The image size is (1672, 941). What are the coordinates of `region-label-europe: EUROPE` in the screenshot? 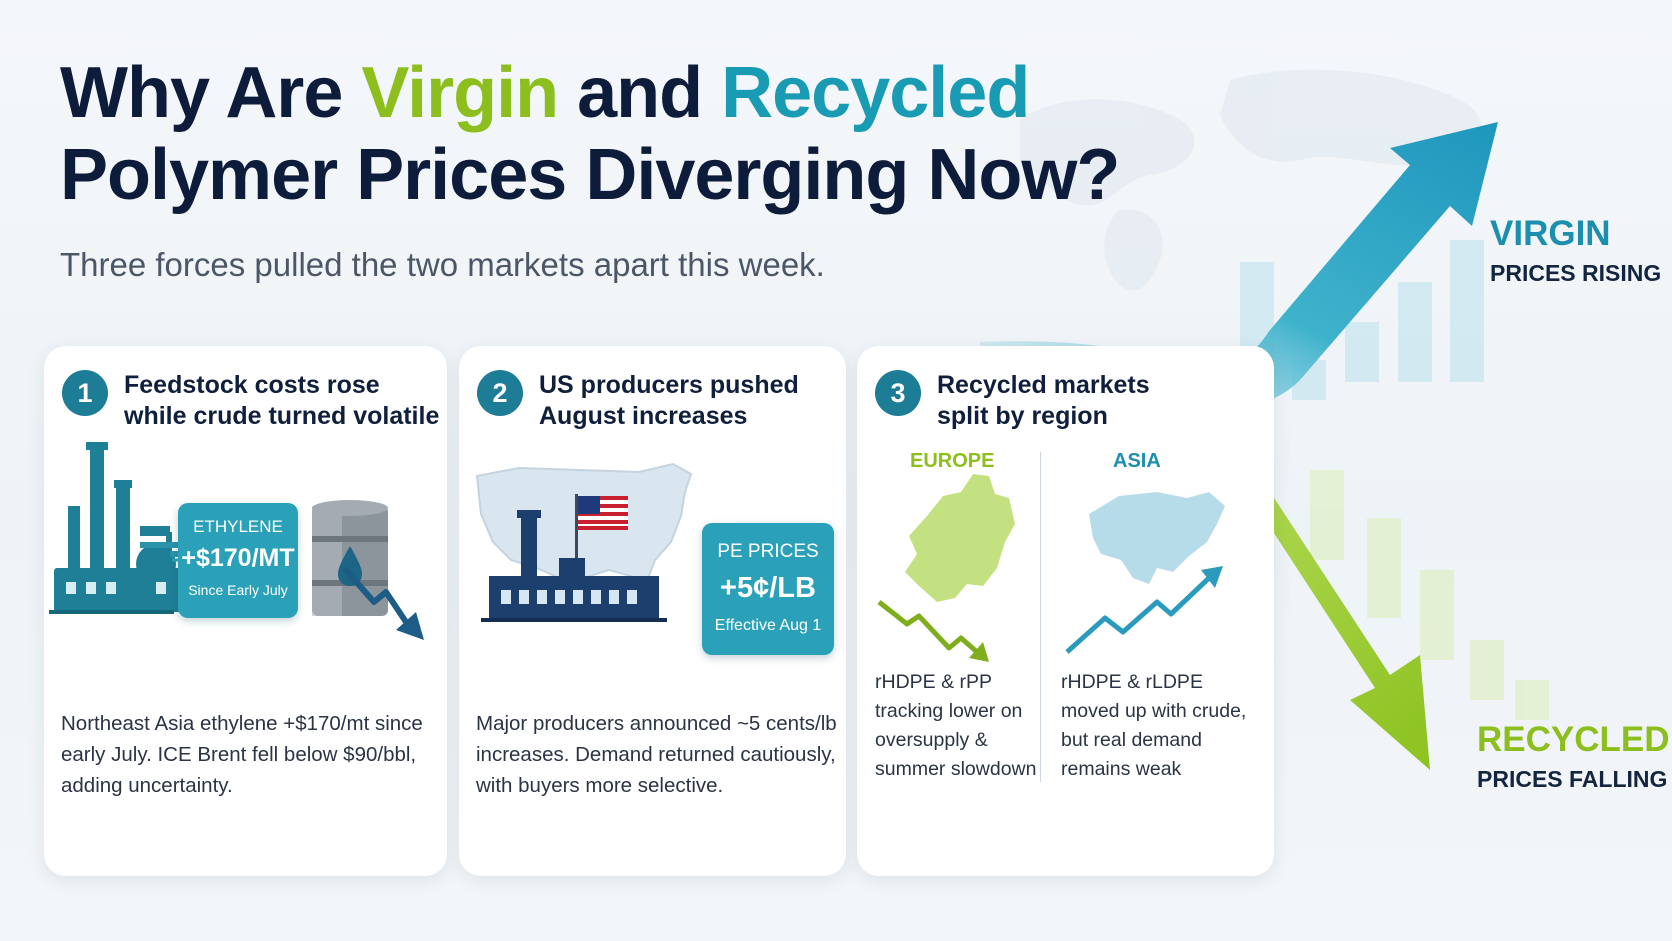 It's located at (952, 461).